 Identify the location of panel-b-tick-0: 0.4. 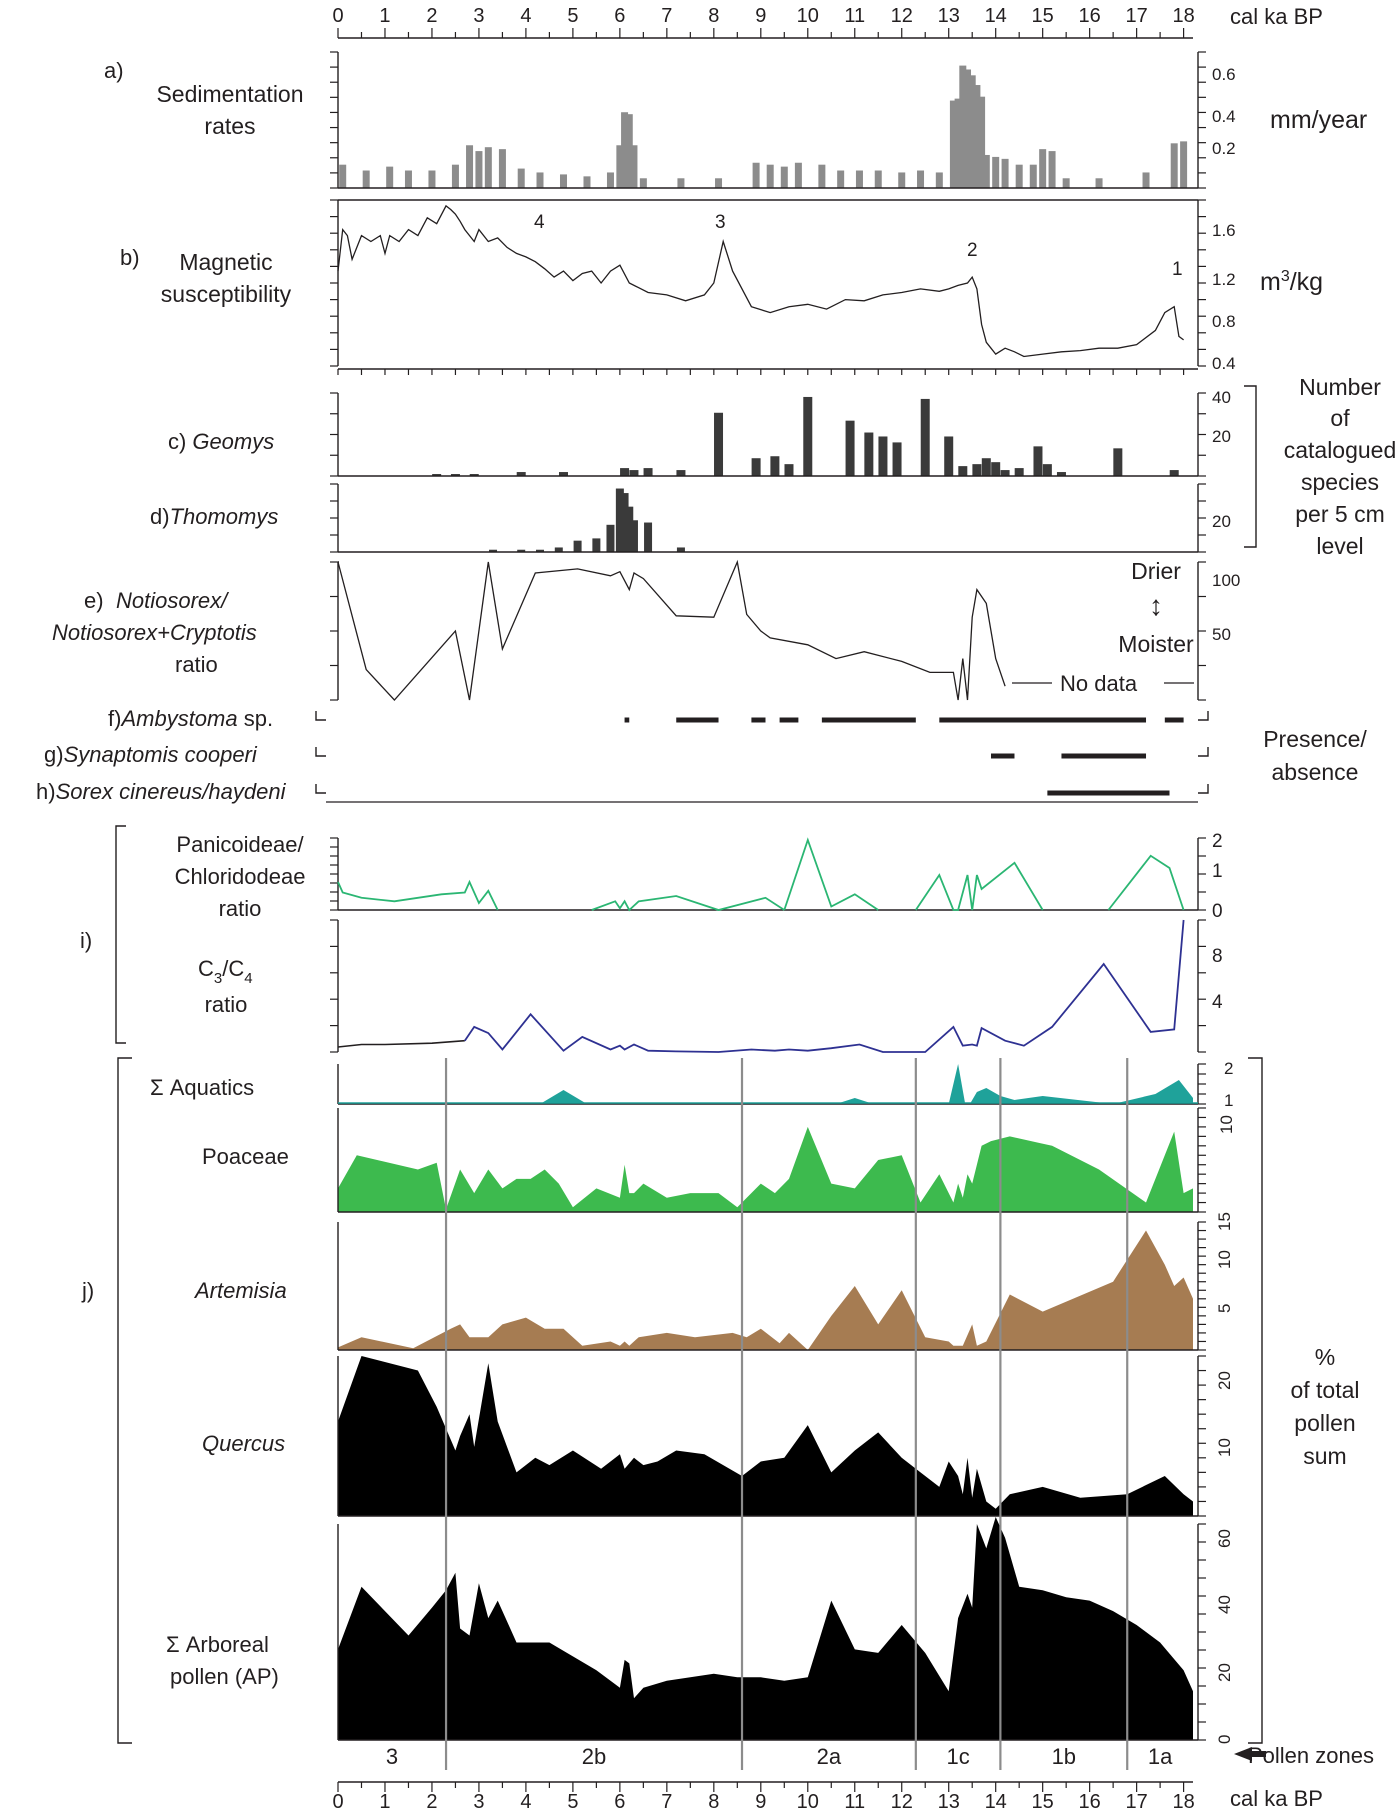
(1224, 363).